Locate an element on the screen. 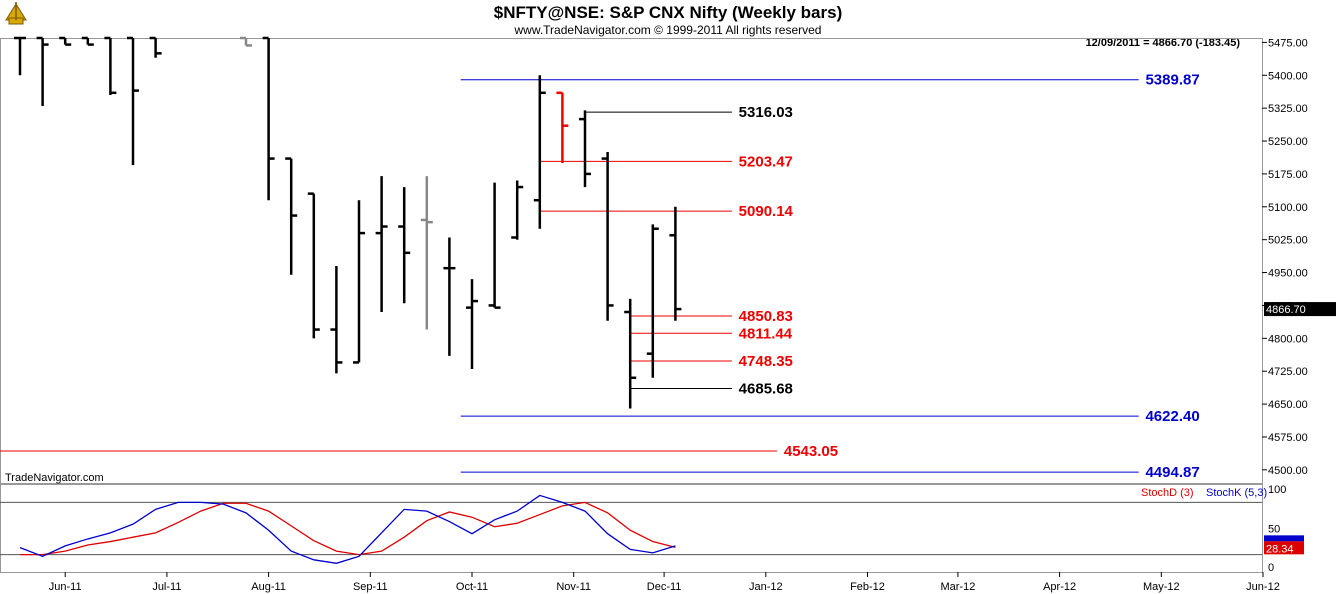 The height and width of the screenshot is (594, 1336). legend-stochd: StochD (3) is located at coordinates (1167, 493).